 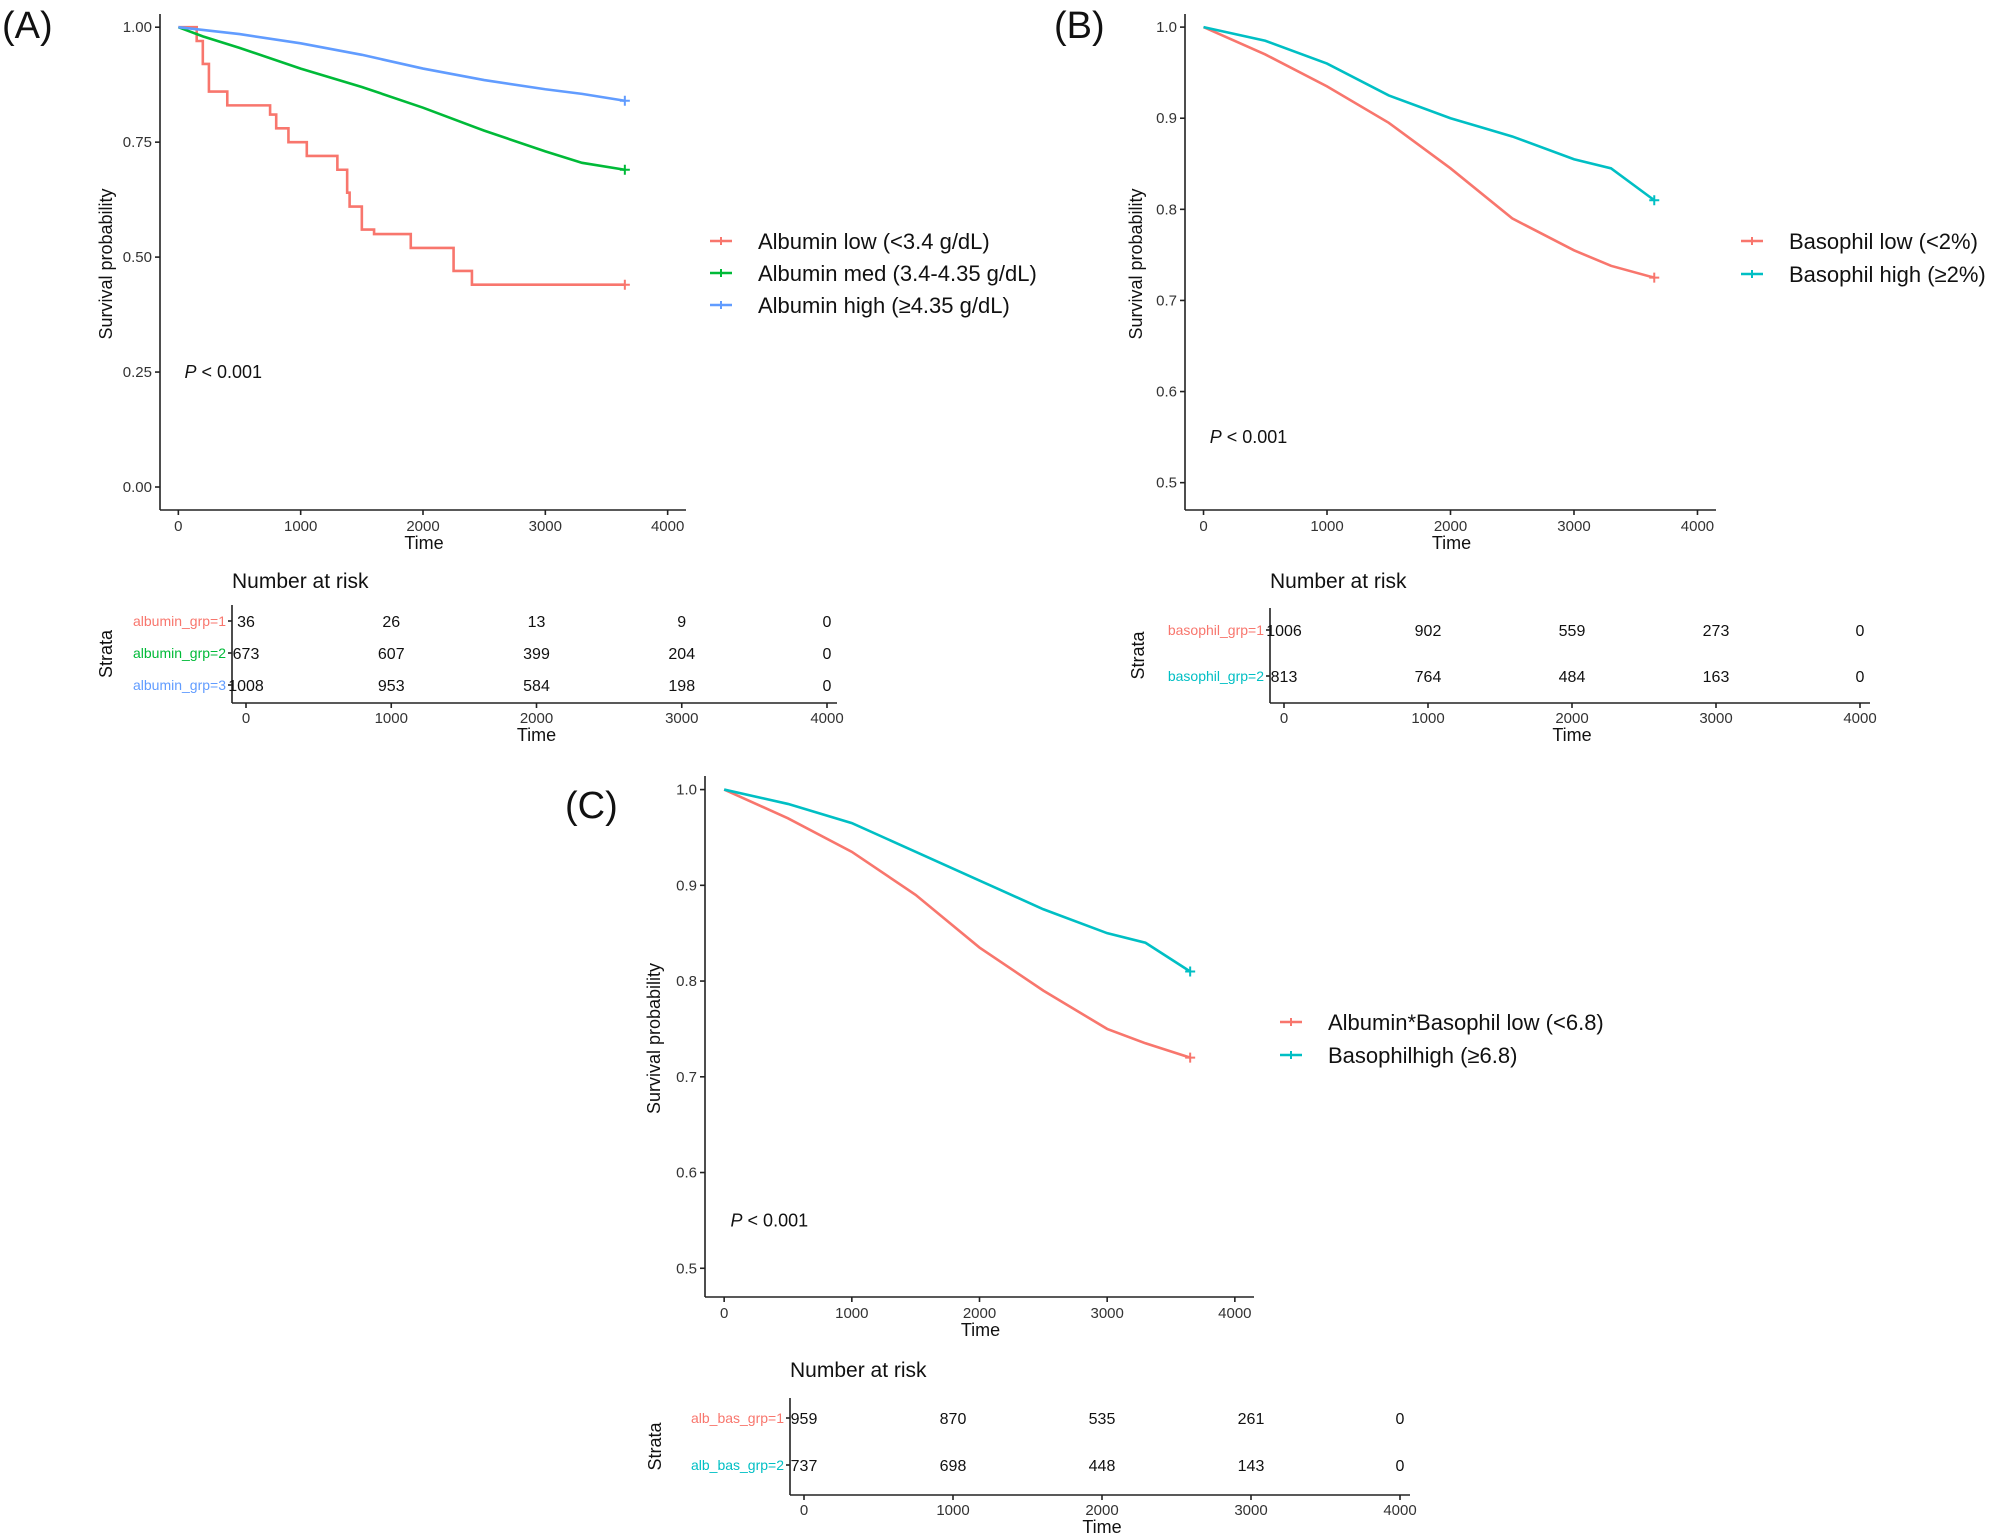 What do you see at coordinates (137, 372) in the screenshot?
I see `y-tick-label: 0.25` at bounding box center [137, 372].